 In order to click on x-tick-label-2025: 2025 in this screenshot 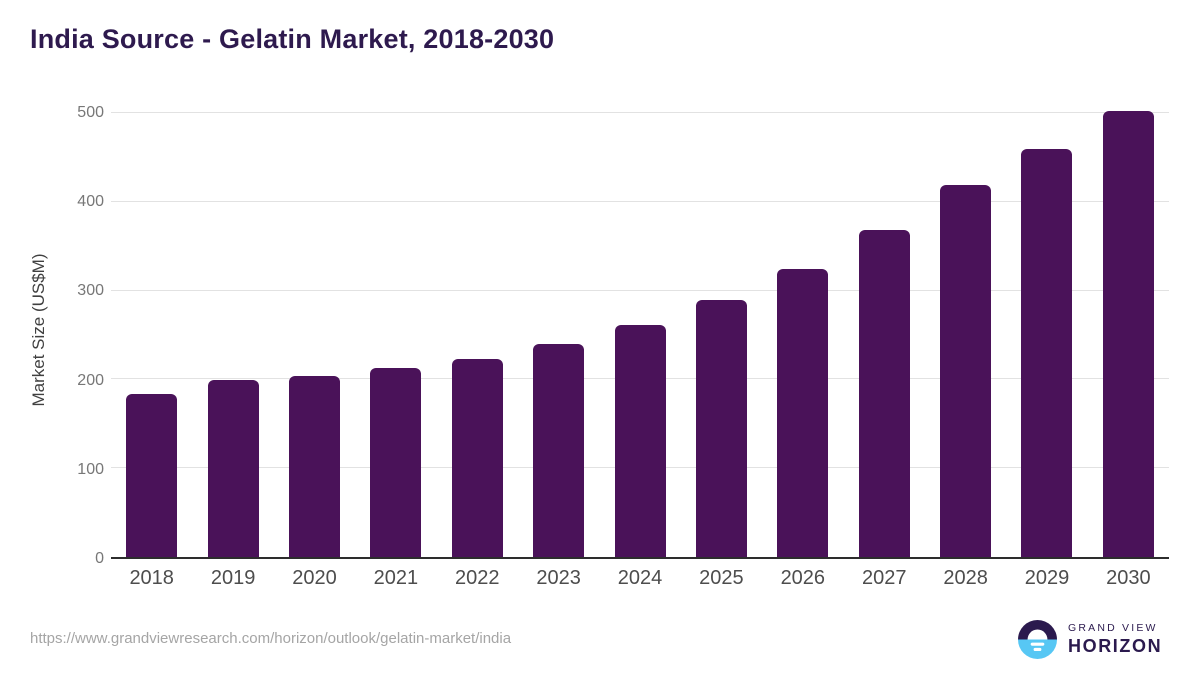, I will do `click(721, 578)`.